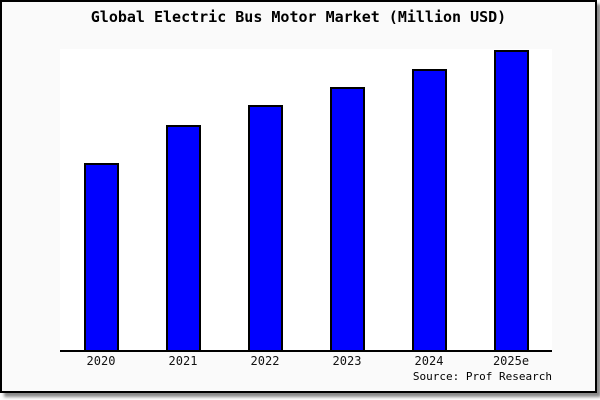 Image resolution: width=600 pixels, height=400 pixels. I want to click on bar-2022, so click(265, 227).